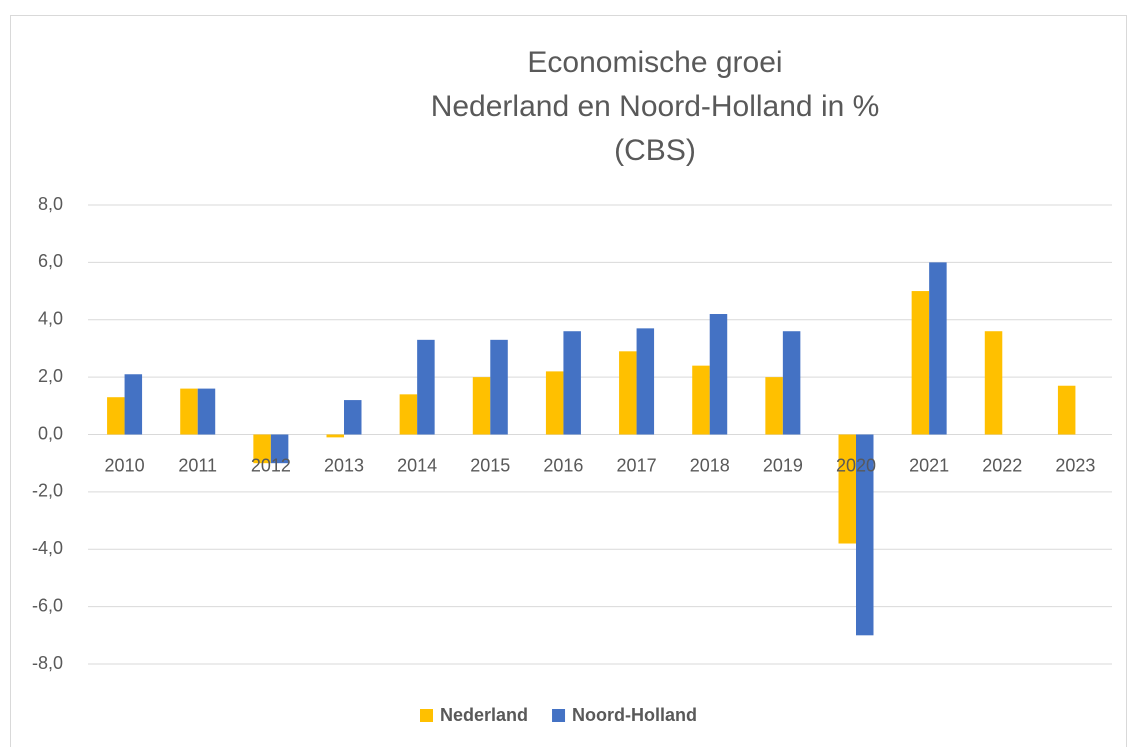 The image size is (1128, 747). Describe the element at coordinates (783, 465) in the screenshot. I see `x-tick-label: 2019` at that location.